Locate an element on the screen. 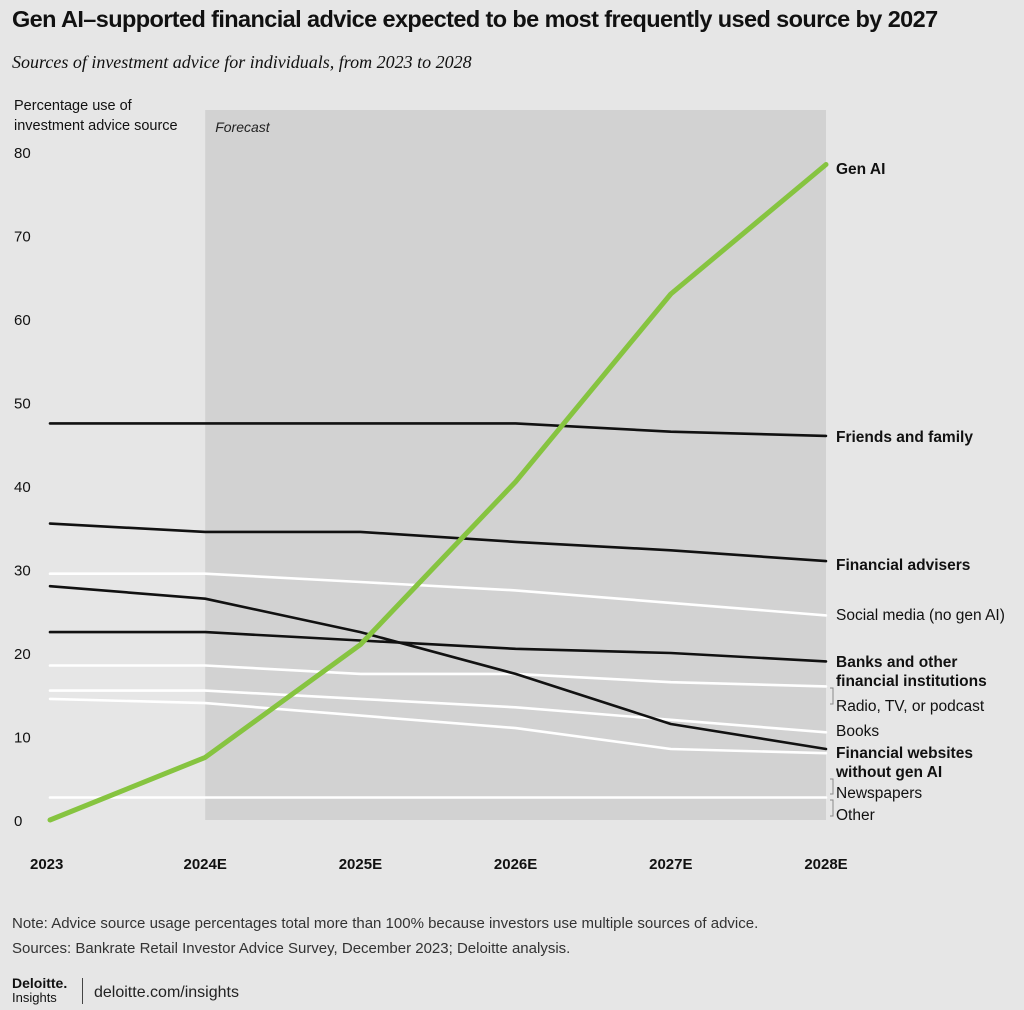 Image resolution: width=1024 pixels, height=1010 pixels. y-tick-label: 40 is located at coordinates (22, 487).